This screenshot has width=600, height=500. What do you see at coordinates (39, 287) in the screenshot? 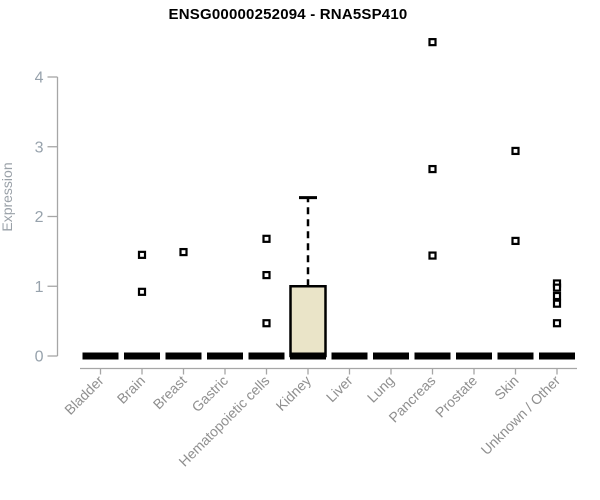
I see `y-tick-label: 1` at bounding box center [39, 287].